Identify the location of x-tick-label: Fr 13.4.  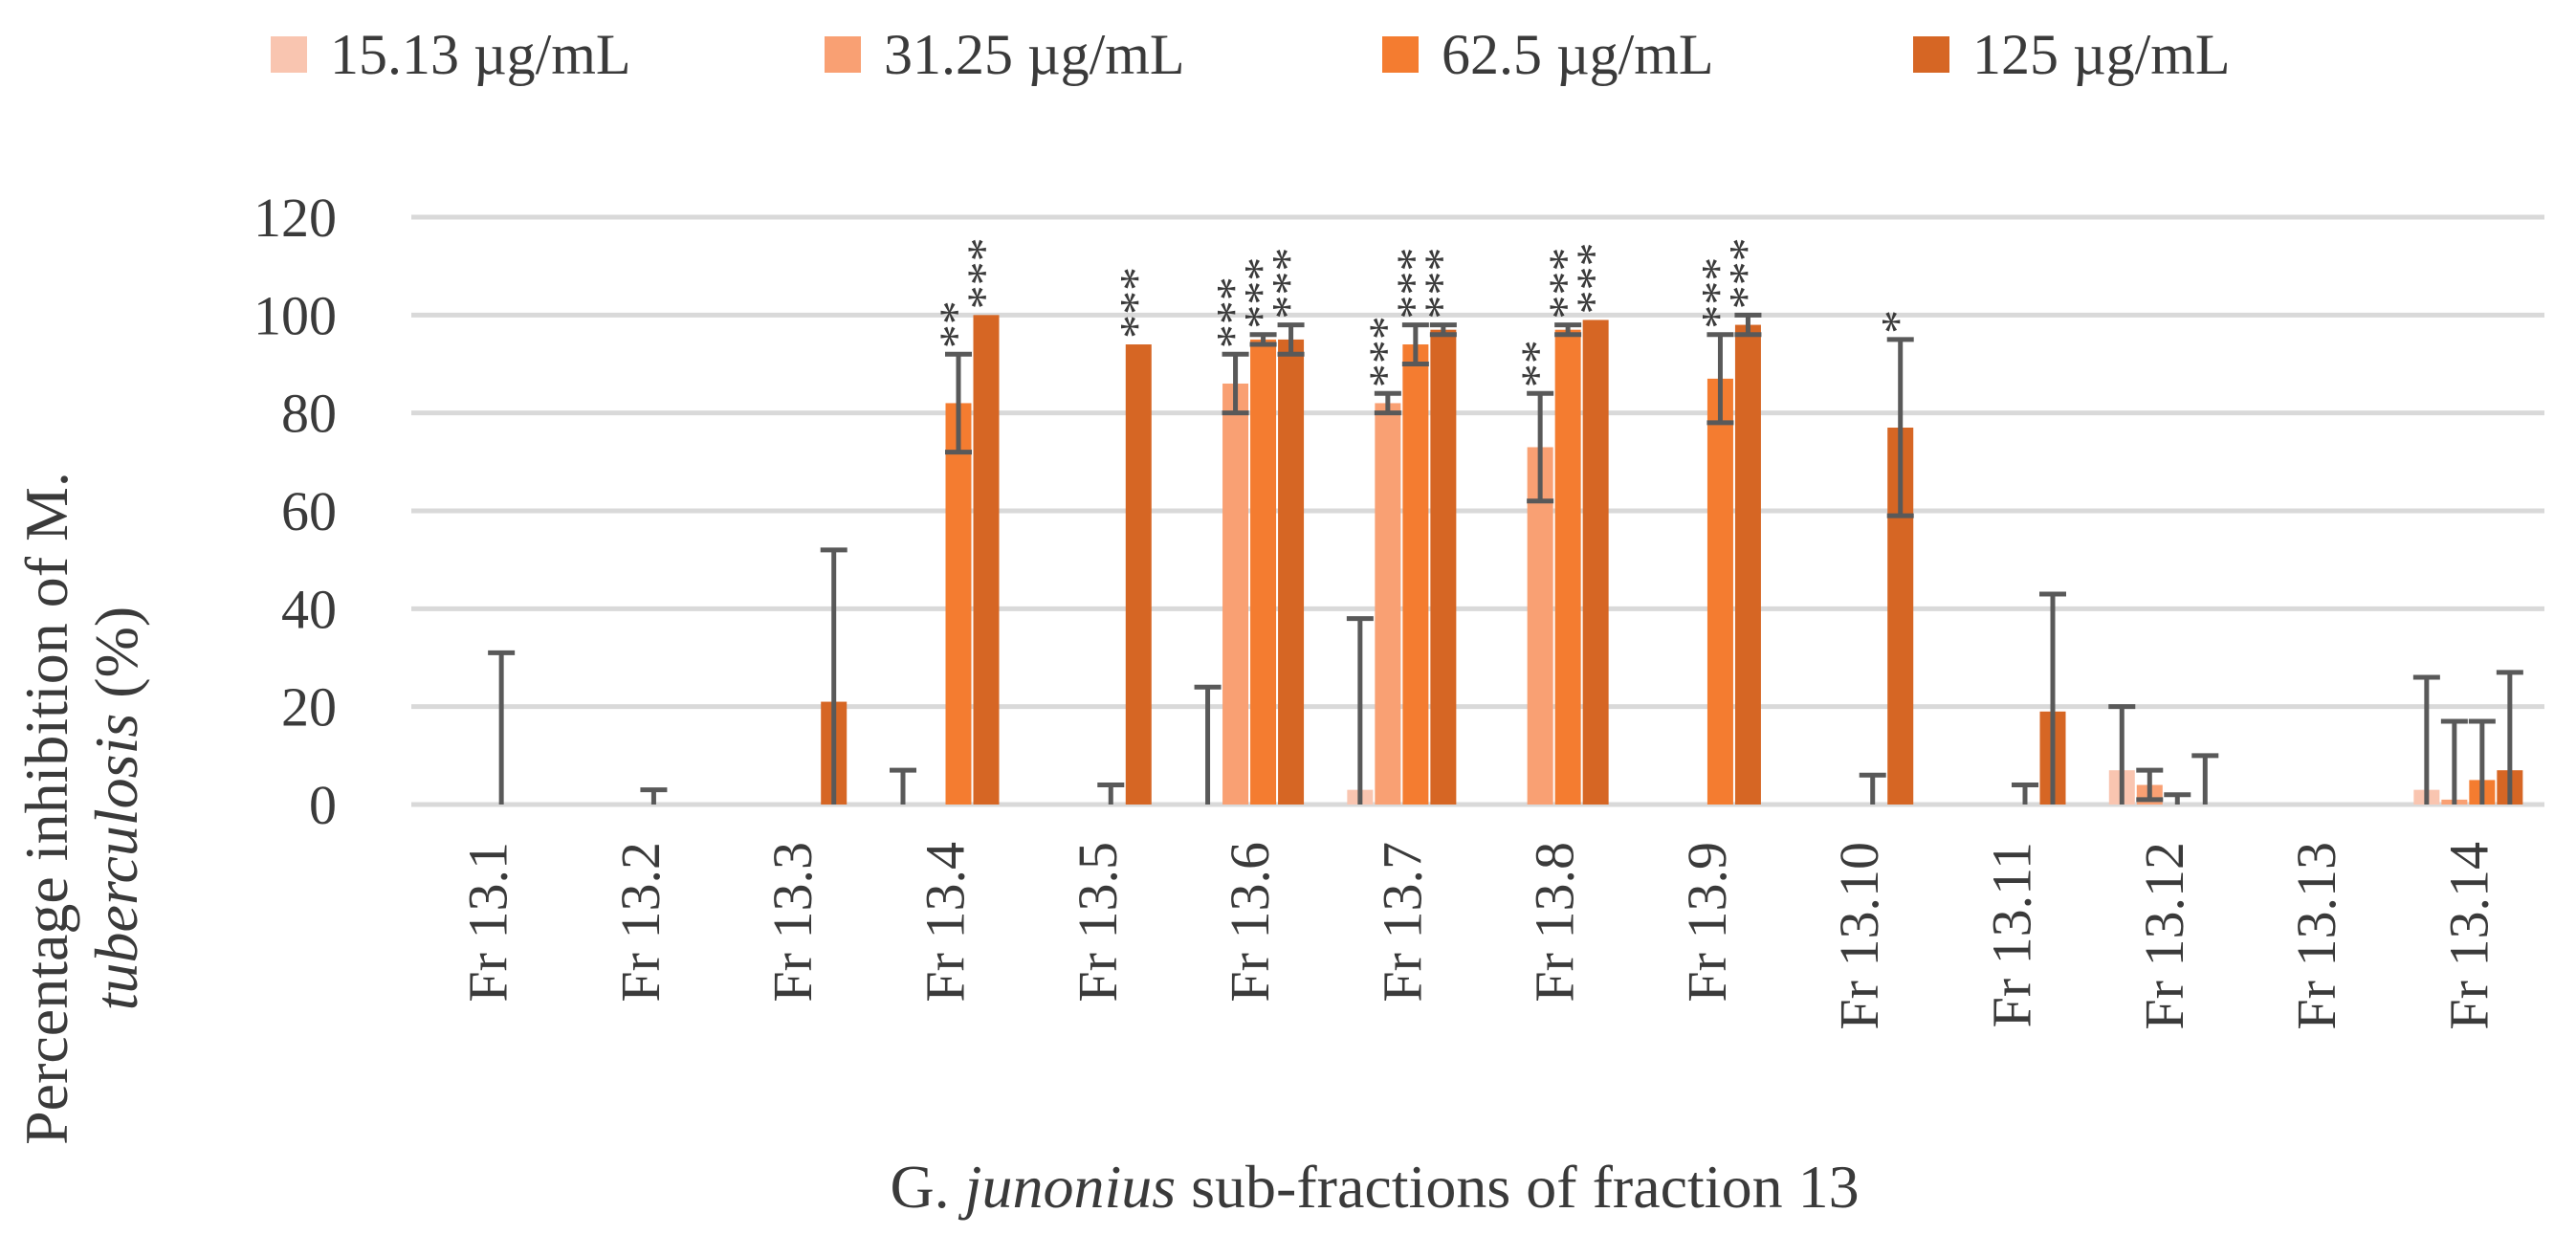
(945, 922).